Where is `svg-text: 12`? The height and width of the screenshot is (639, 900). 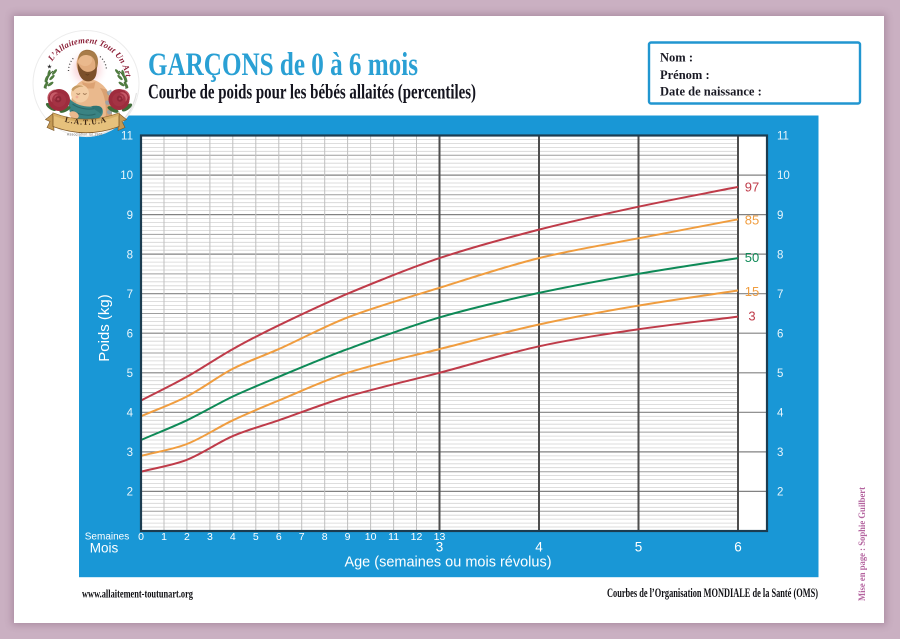 svg-text: 12 is located at coordinates (417, 537).